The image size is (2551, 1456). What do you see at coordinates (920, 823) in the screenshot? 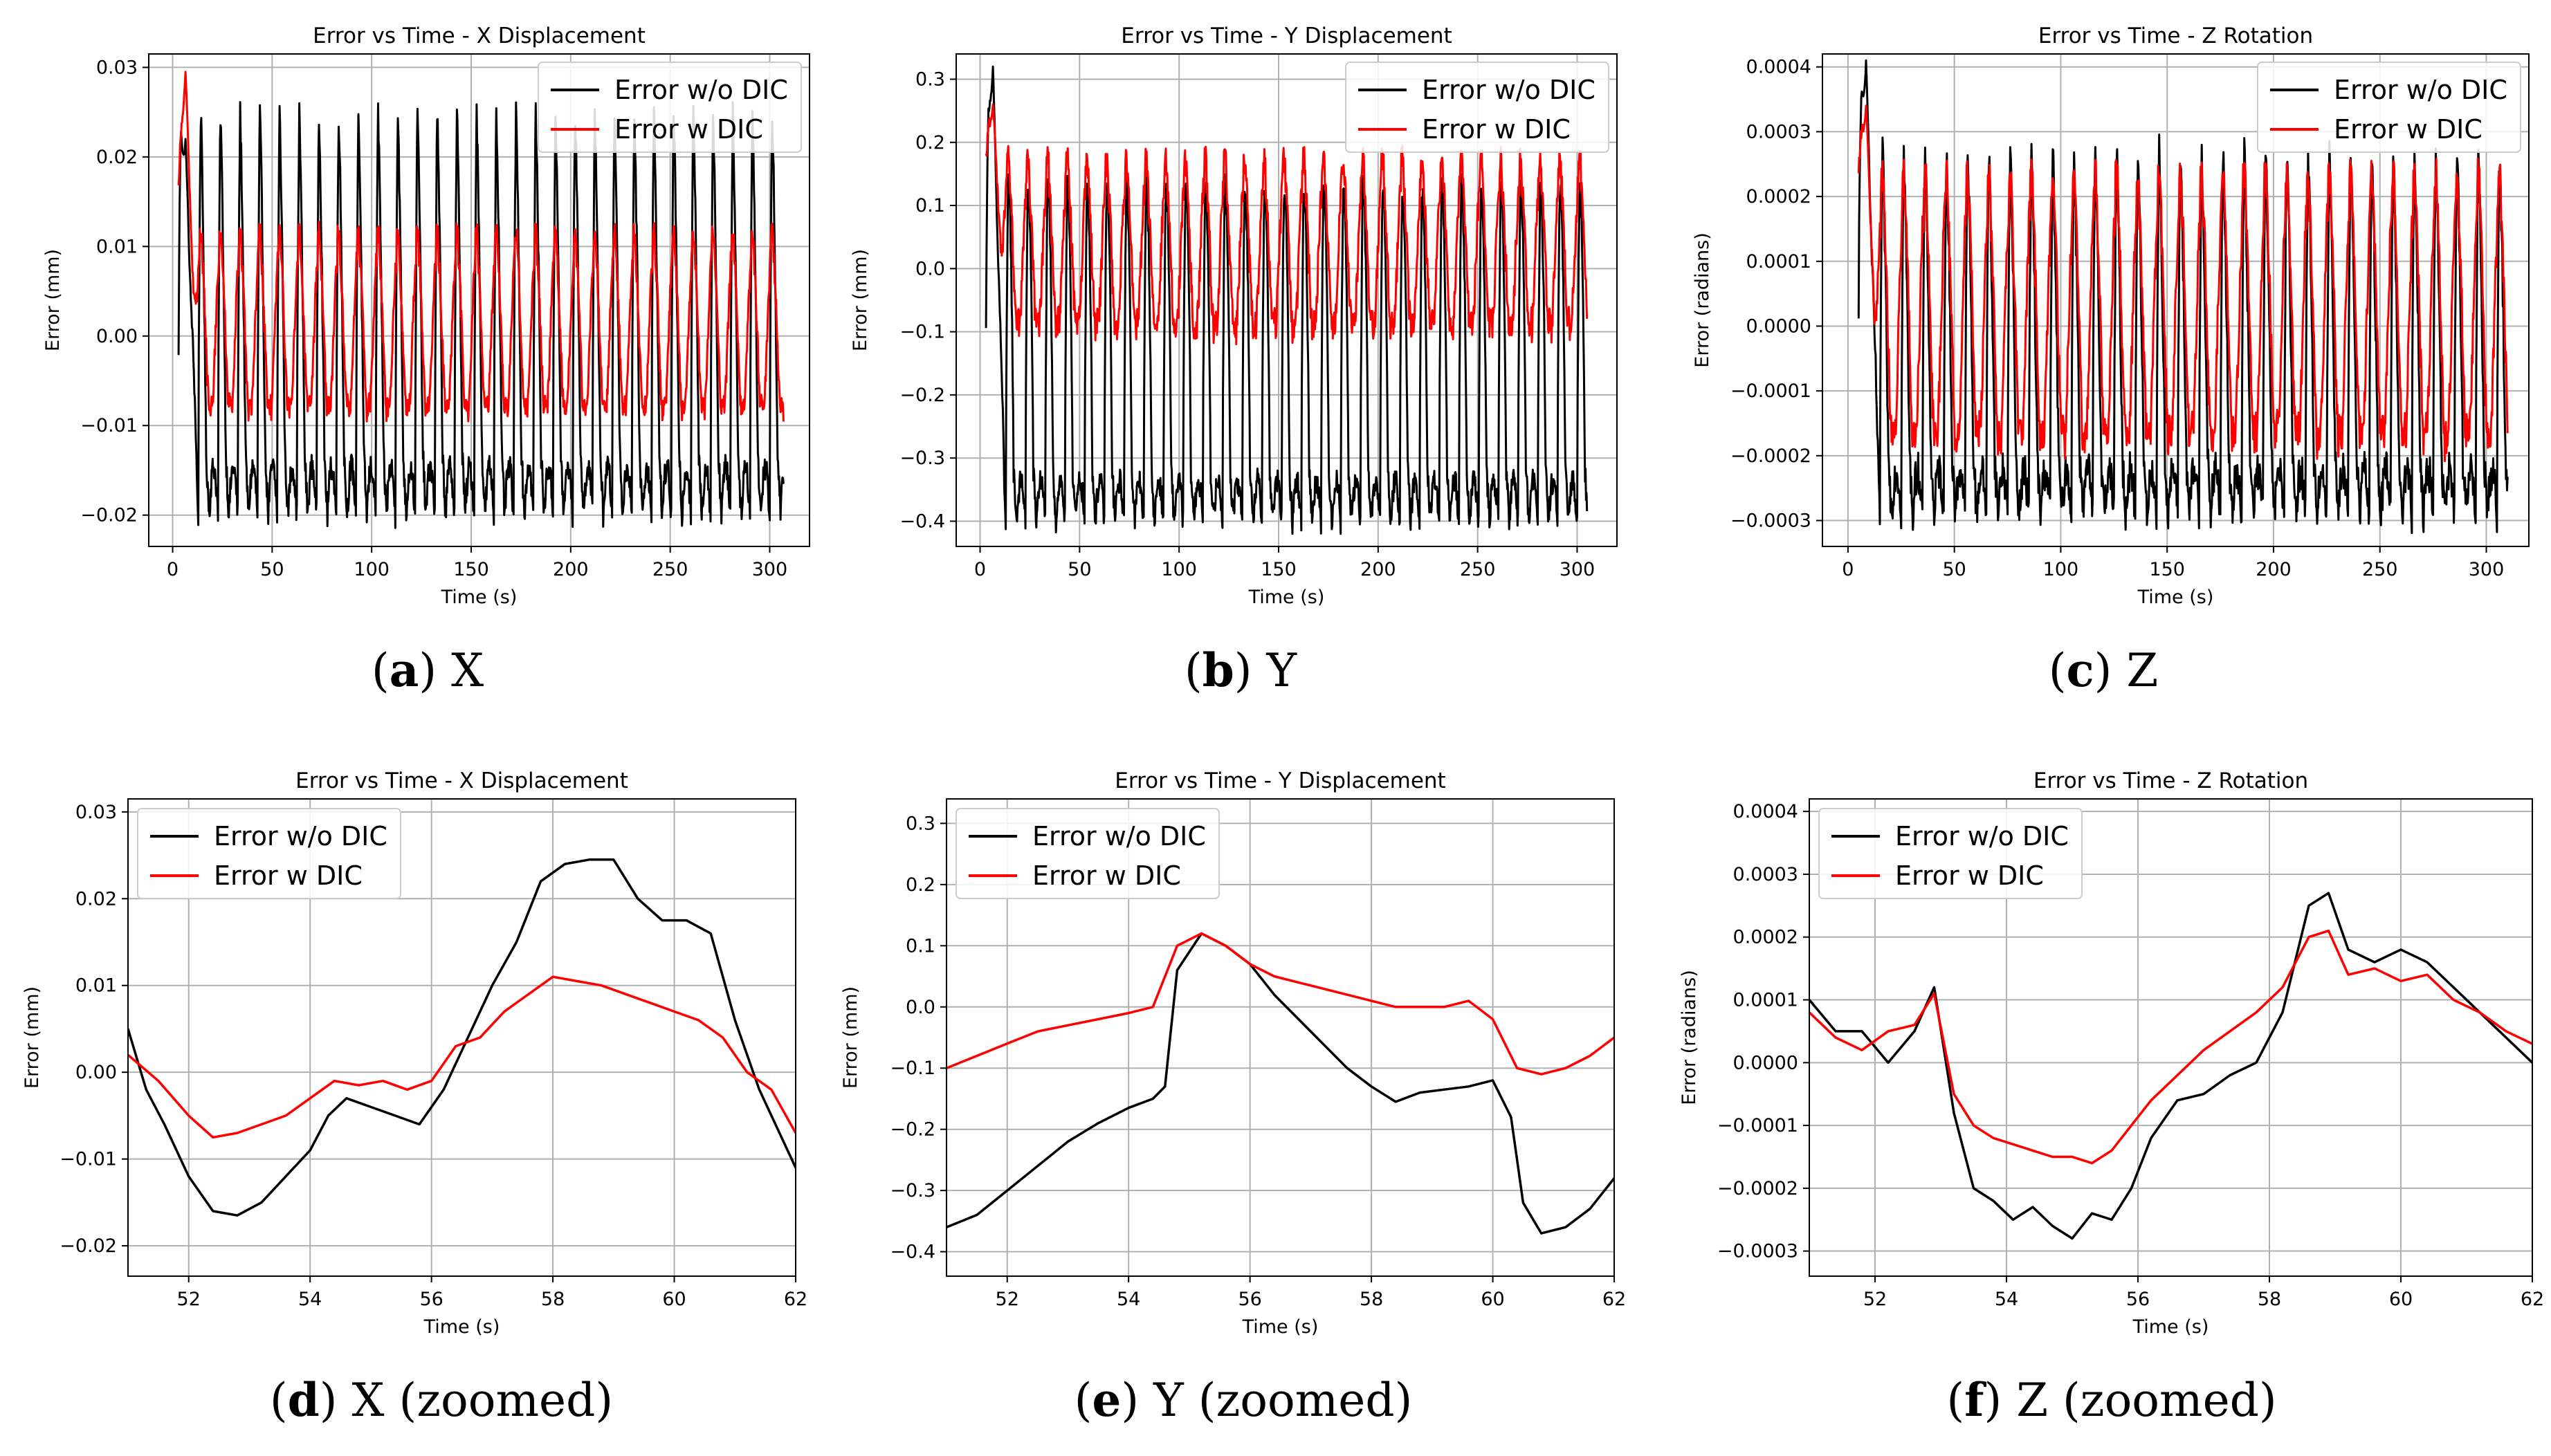
I see `y-tick-label: 0.3` at bounding box center [920, 823].